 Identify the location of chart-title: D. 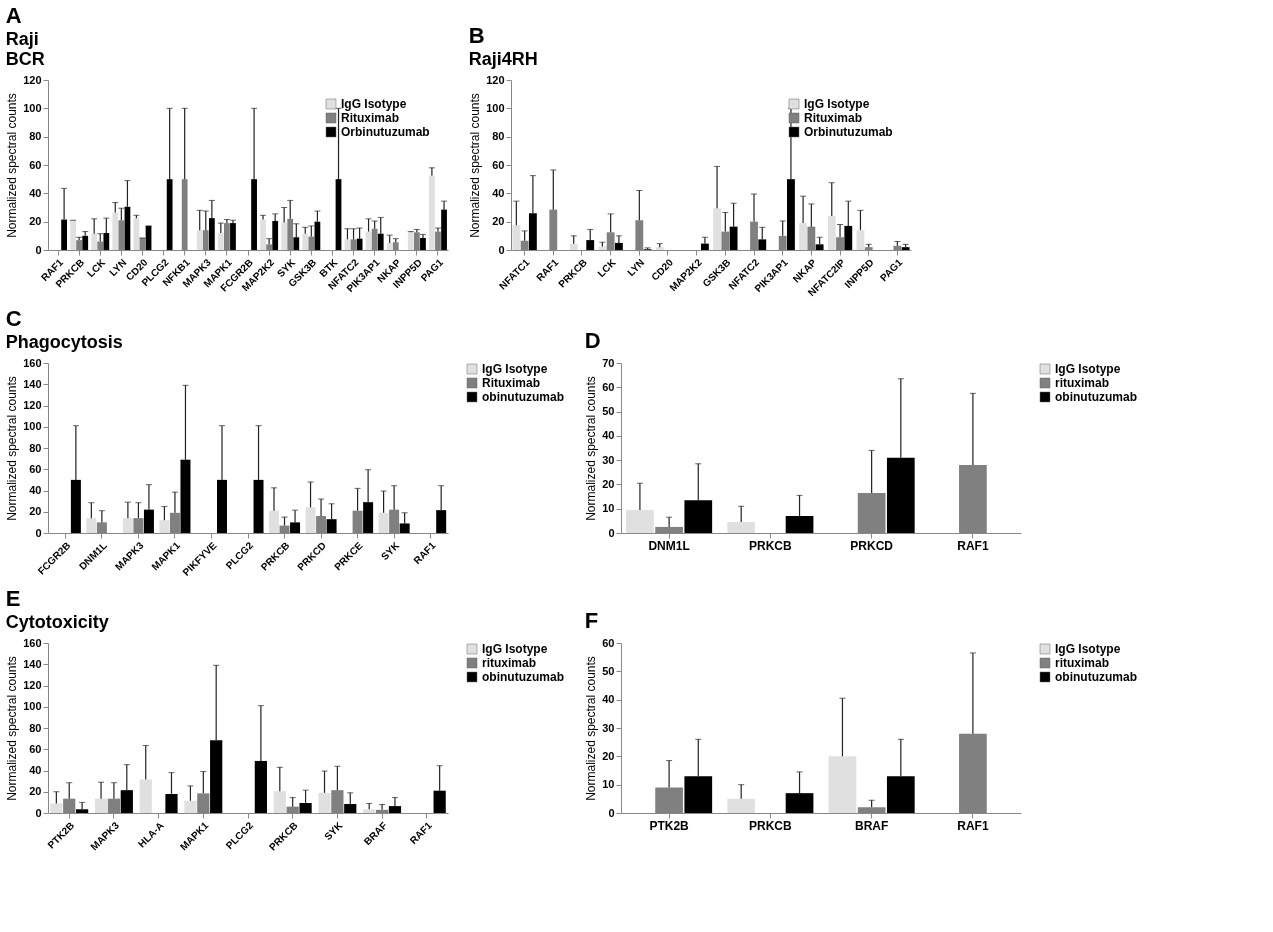
(592, 340).